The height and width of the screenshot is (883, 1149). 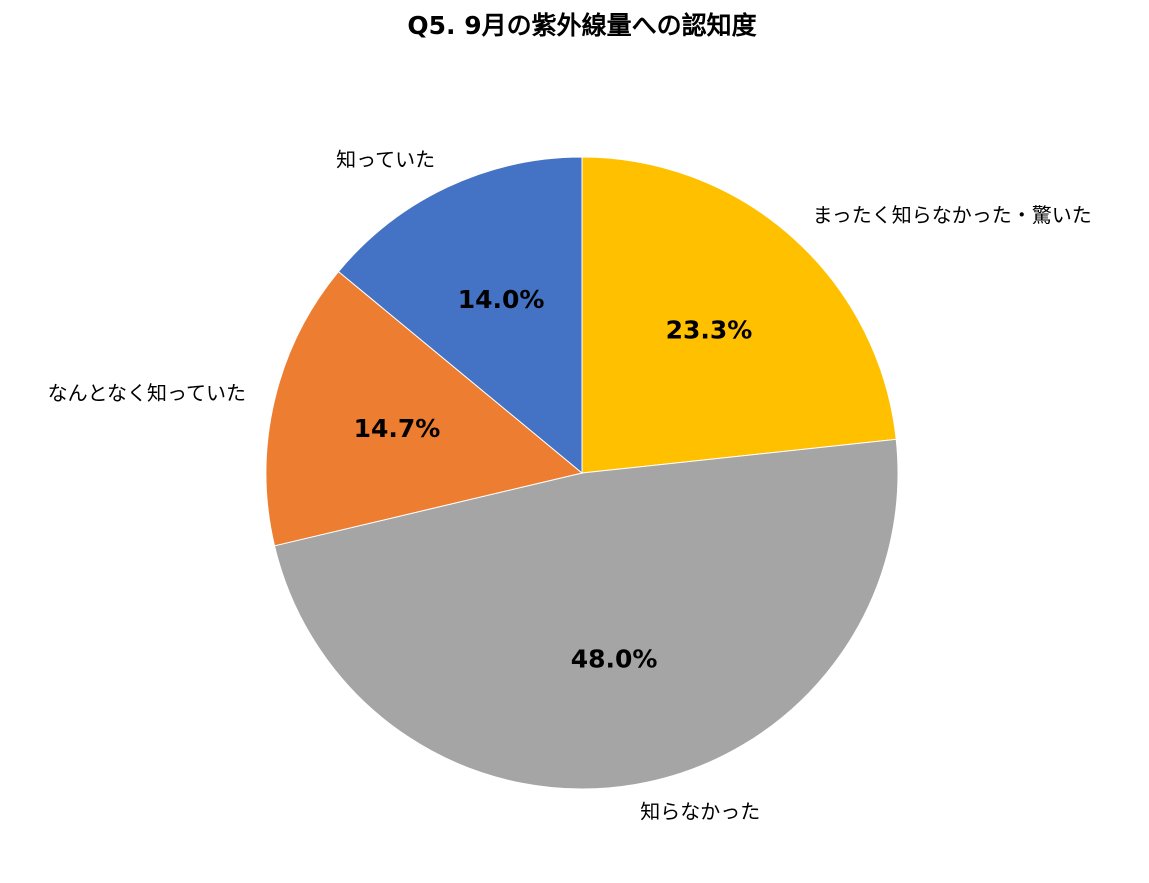 I want to click on category-label: まったく知らなかった・驚いた, so click(x=952, y=215).